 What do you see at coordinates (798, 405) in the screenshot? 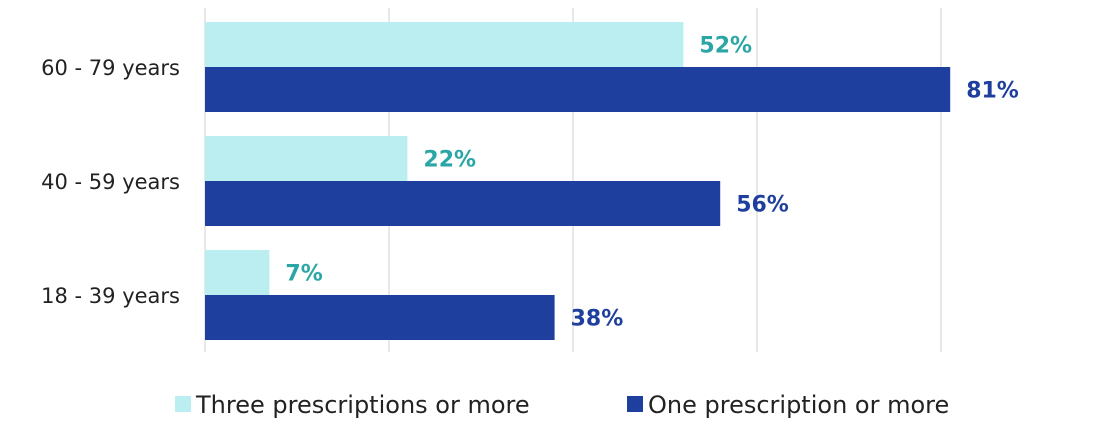
I see `legend-label: One prescription or more` at bounding box center [798, 405].